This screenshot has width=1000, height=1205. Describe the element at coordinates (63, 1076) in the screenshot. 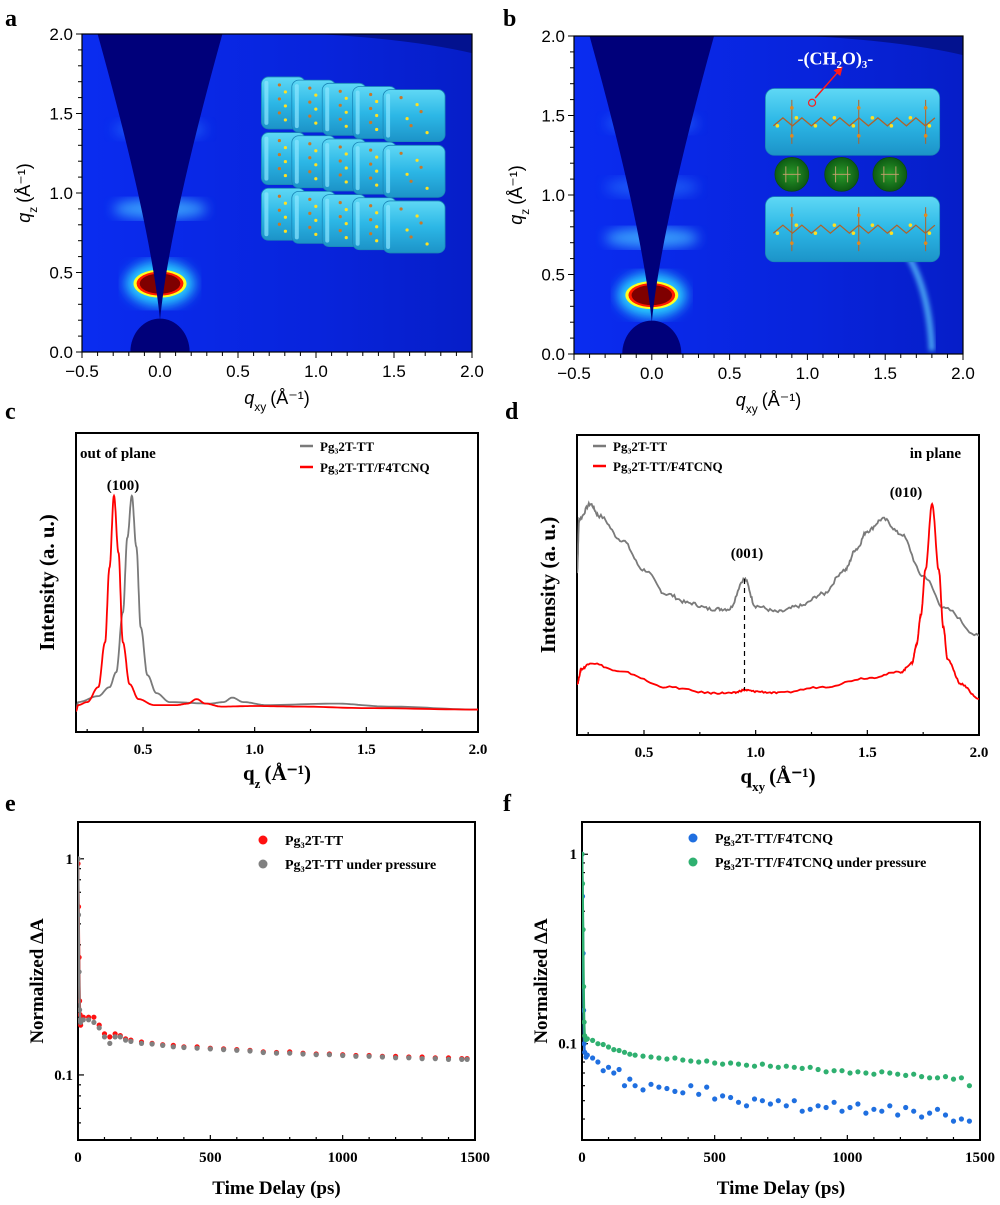

I see `y-tick-label: 0.1` at that location.